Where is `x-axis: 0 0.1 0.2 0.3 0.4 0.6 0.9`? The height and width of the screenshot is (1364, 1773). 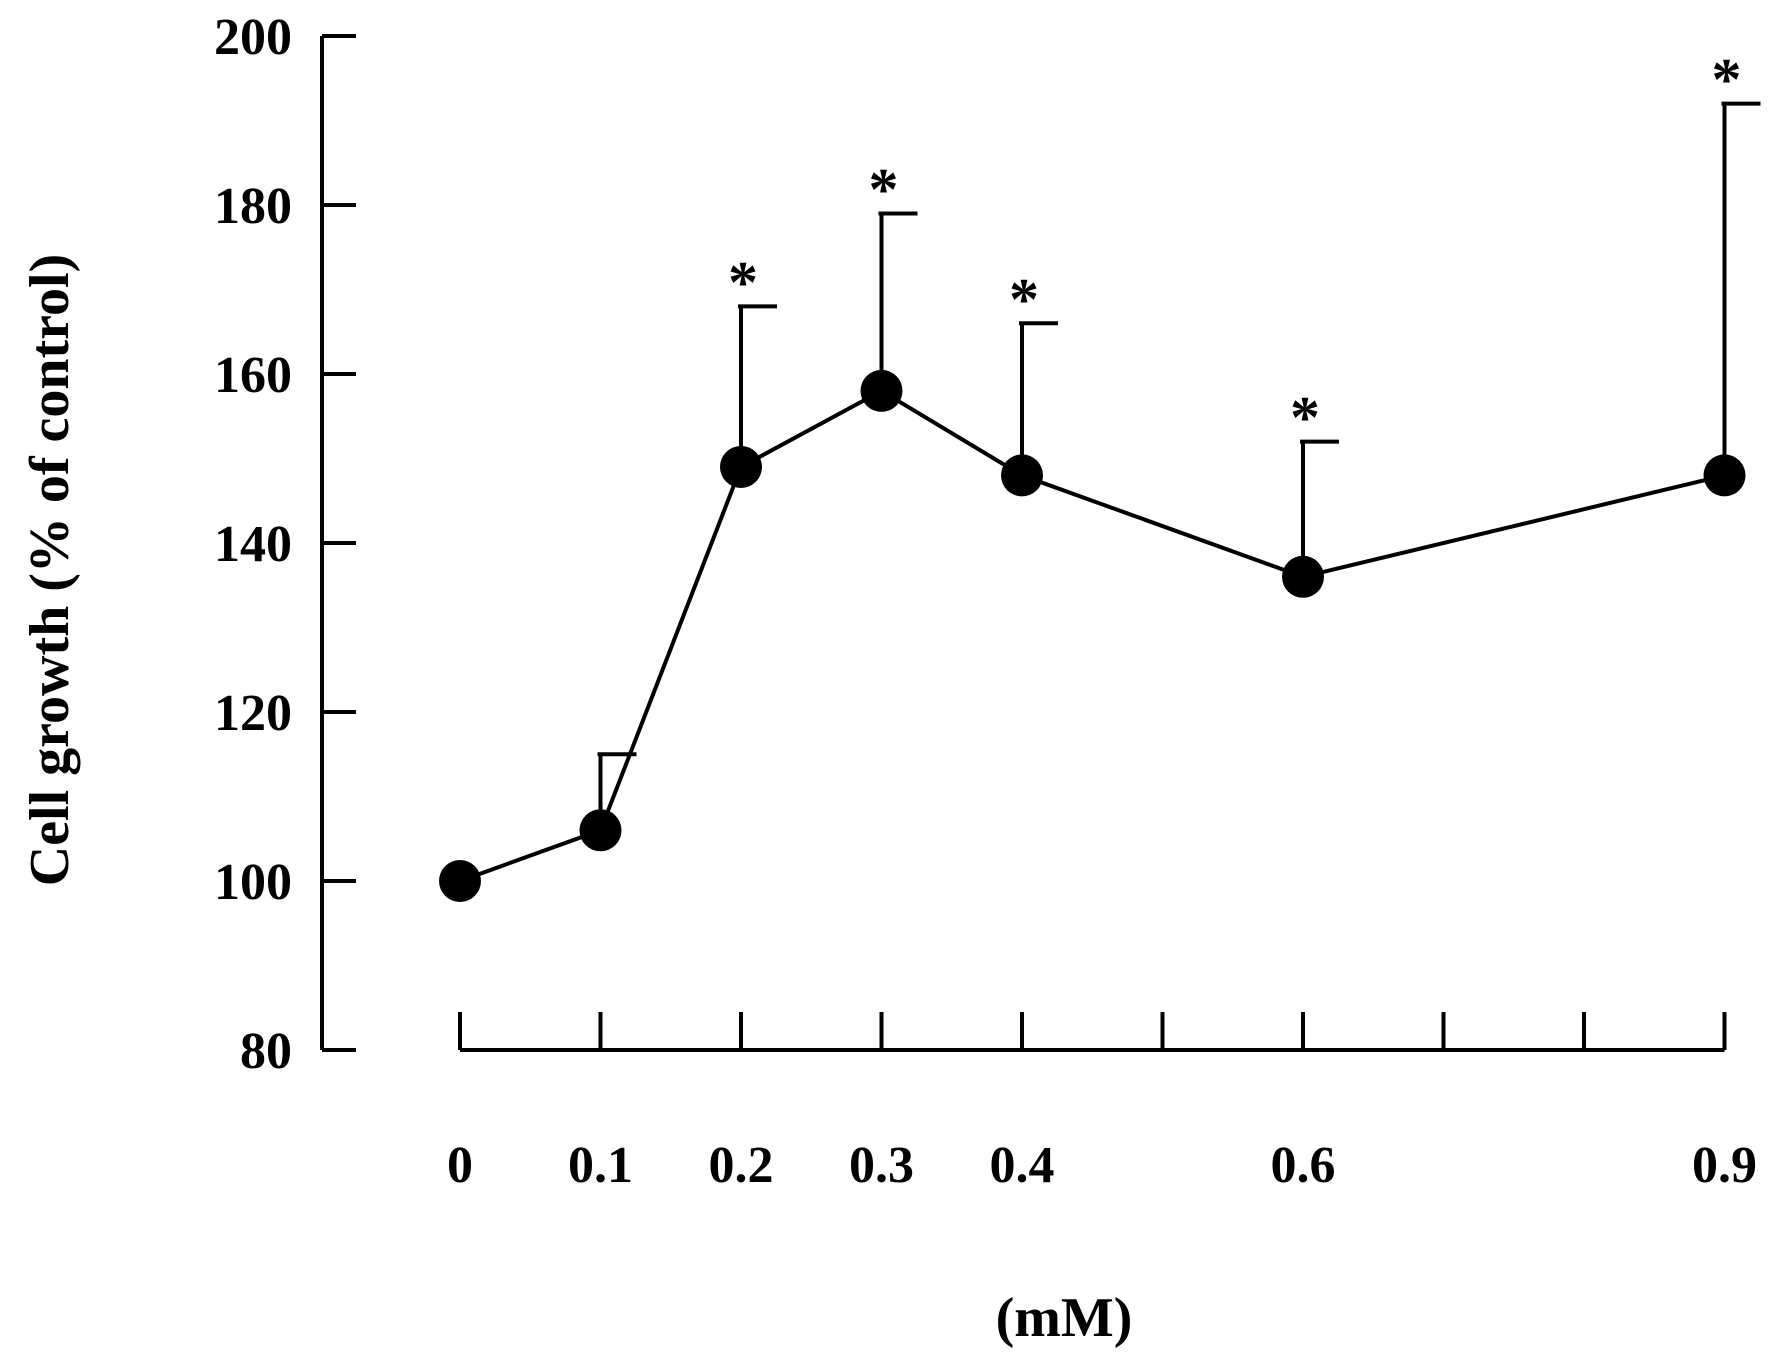
x-axis: 0 0.1 0.2 0.3 0.4 0.6 0.9 is located at coordinates (1102, 1103).